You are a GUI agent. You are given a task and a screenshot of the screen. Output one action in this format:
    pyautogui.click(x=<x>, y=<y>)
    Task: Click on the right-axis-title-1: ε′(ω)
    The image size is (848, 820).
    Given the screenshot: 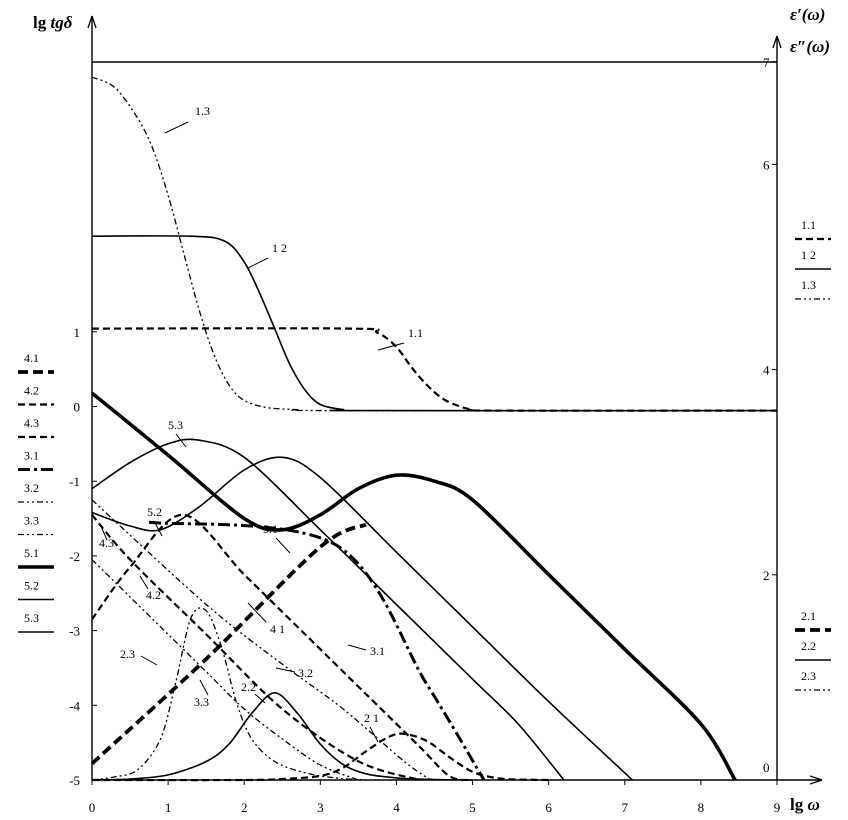 What is the action you would take?
    pyautogui.click(x=807, y=14)
    